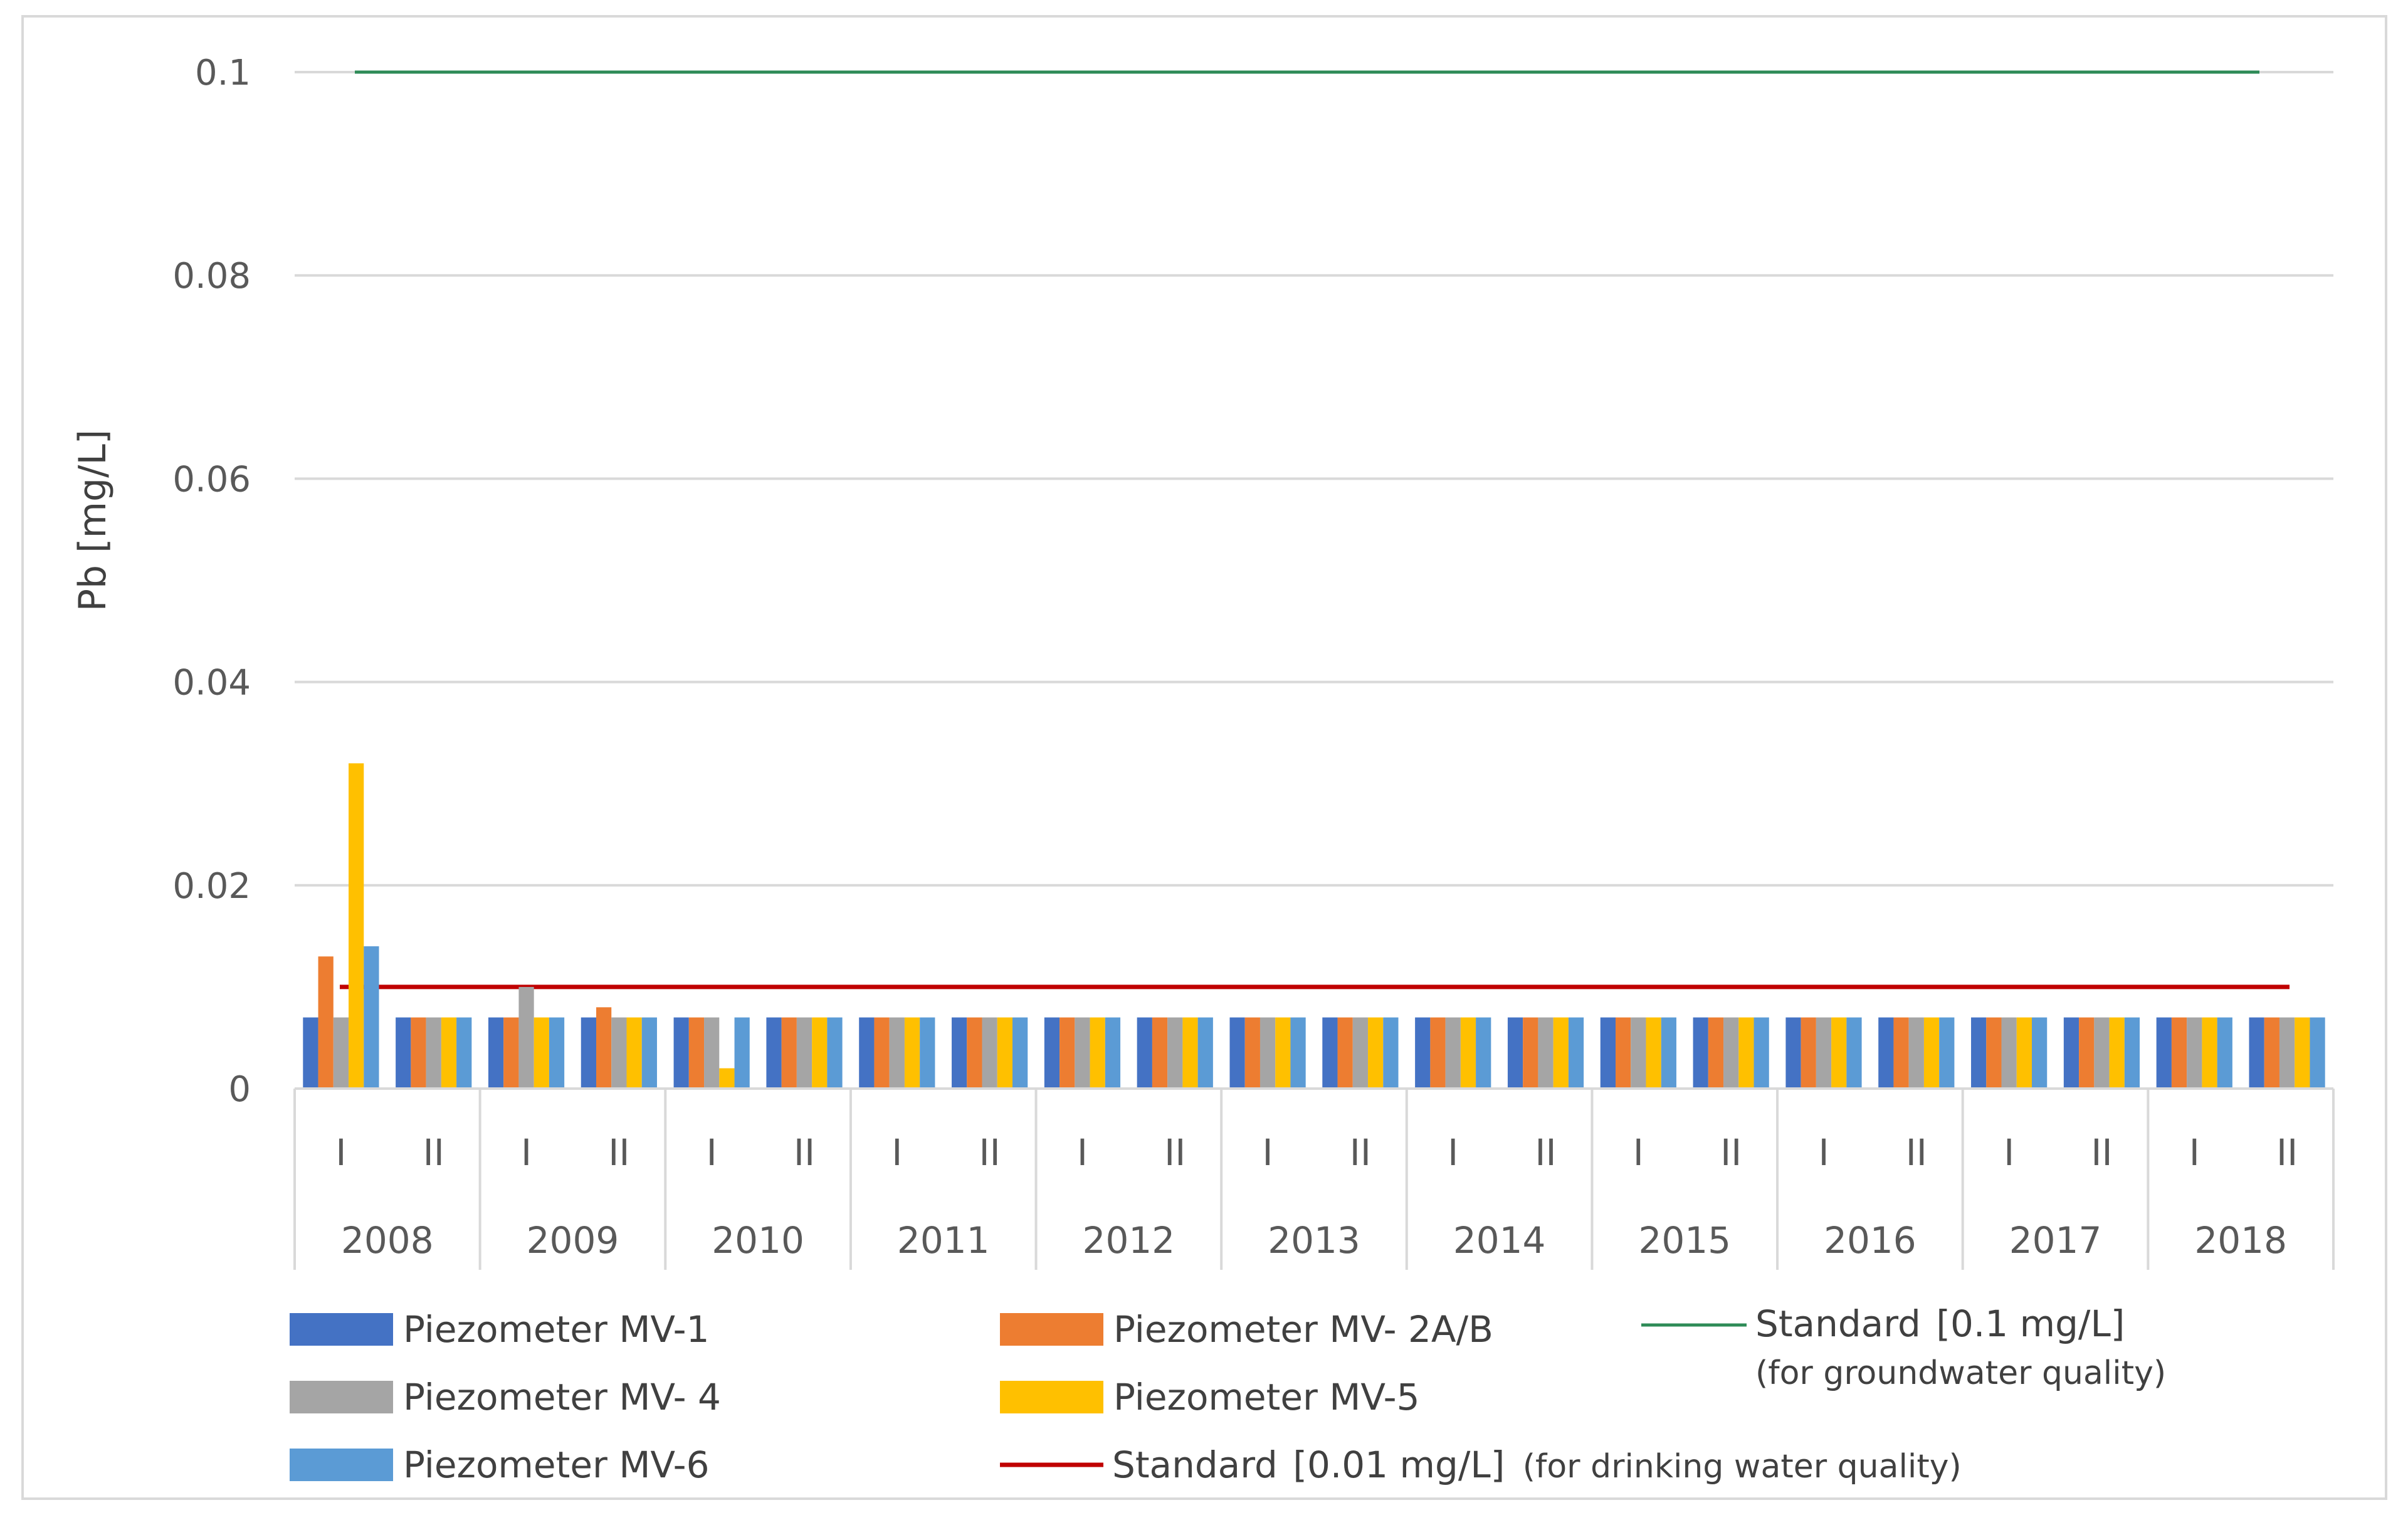 Image resolution: width=2408 pixels, height=1515 pixels. What do you see at coordinates (511, 1053) in the screenshot?
I see `bar-s1-c2` at bounding box center [511, 1053].